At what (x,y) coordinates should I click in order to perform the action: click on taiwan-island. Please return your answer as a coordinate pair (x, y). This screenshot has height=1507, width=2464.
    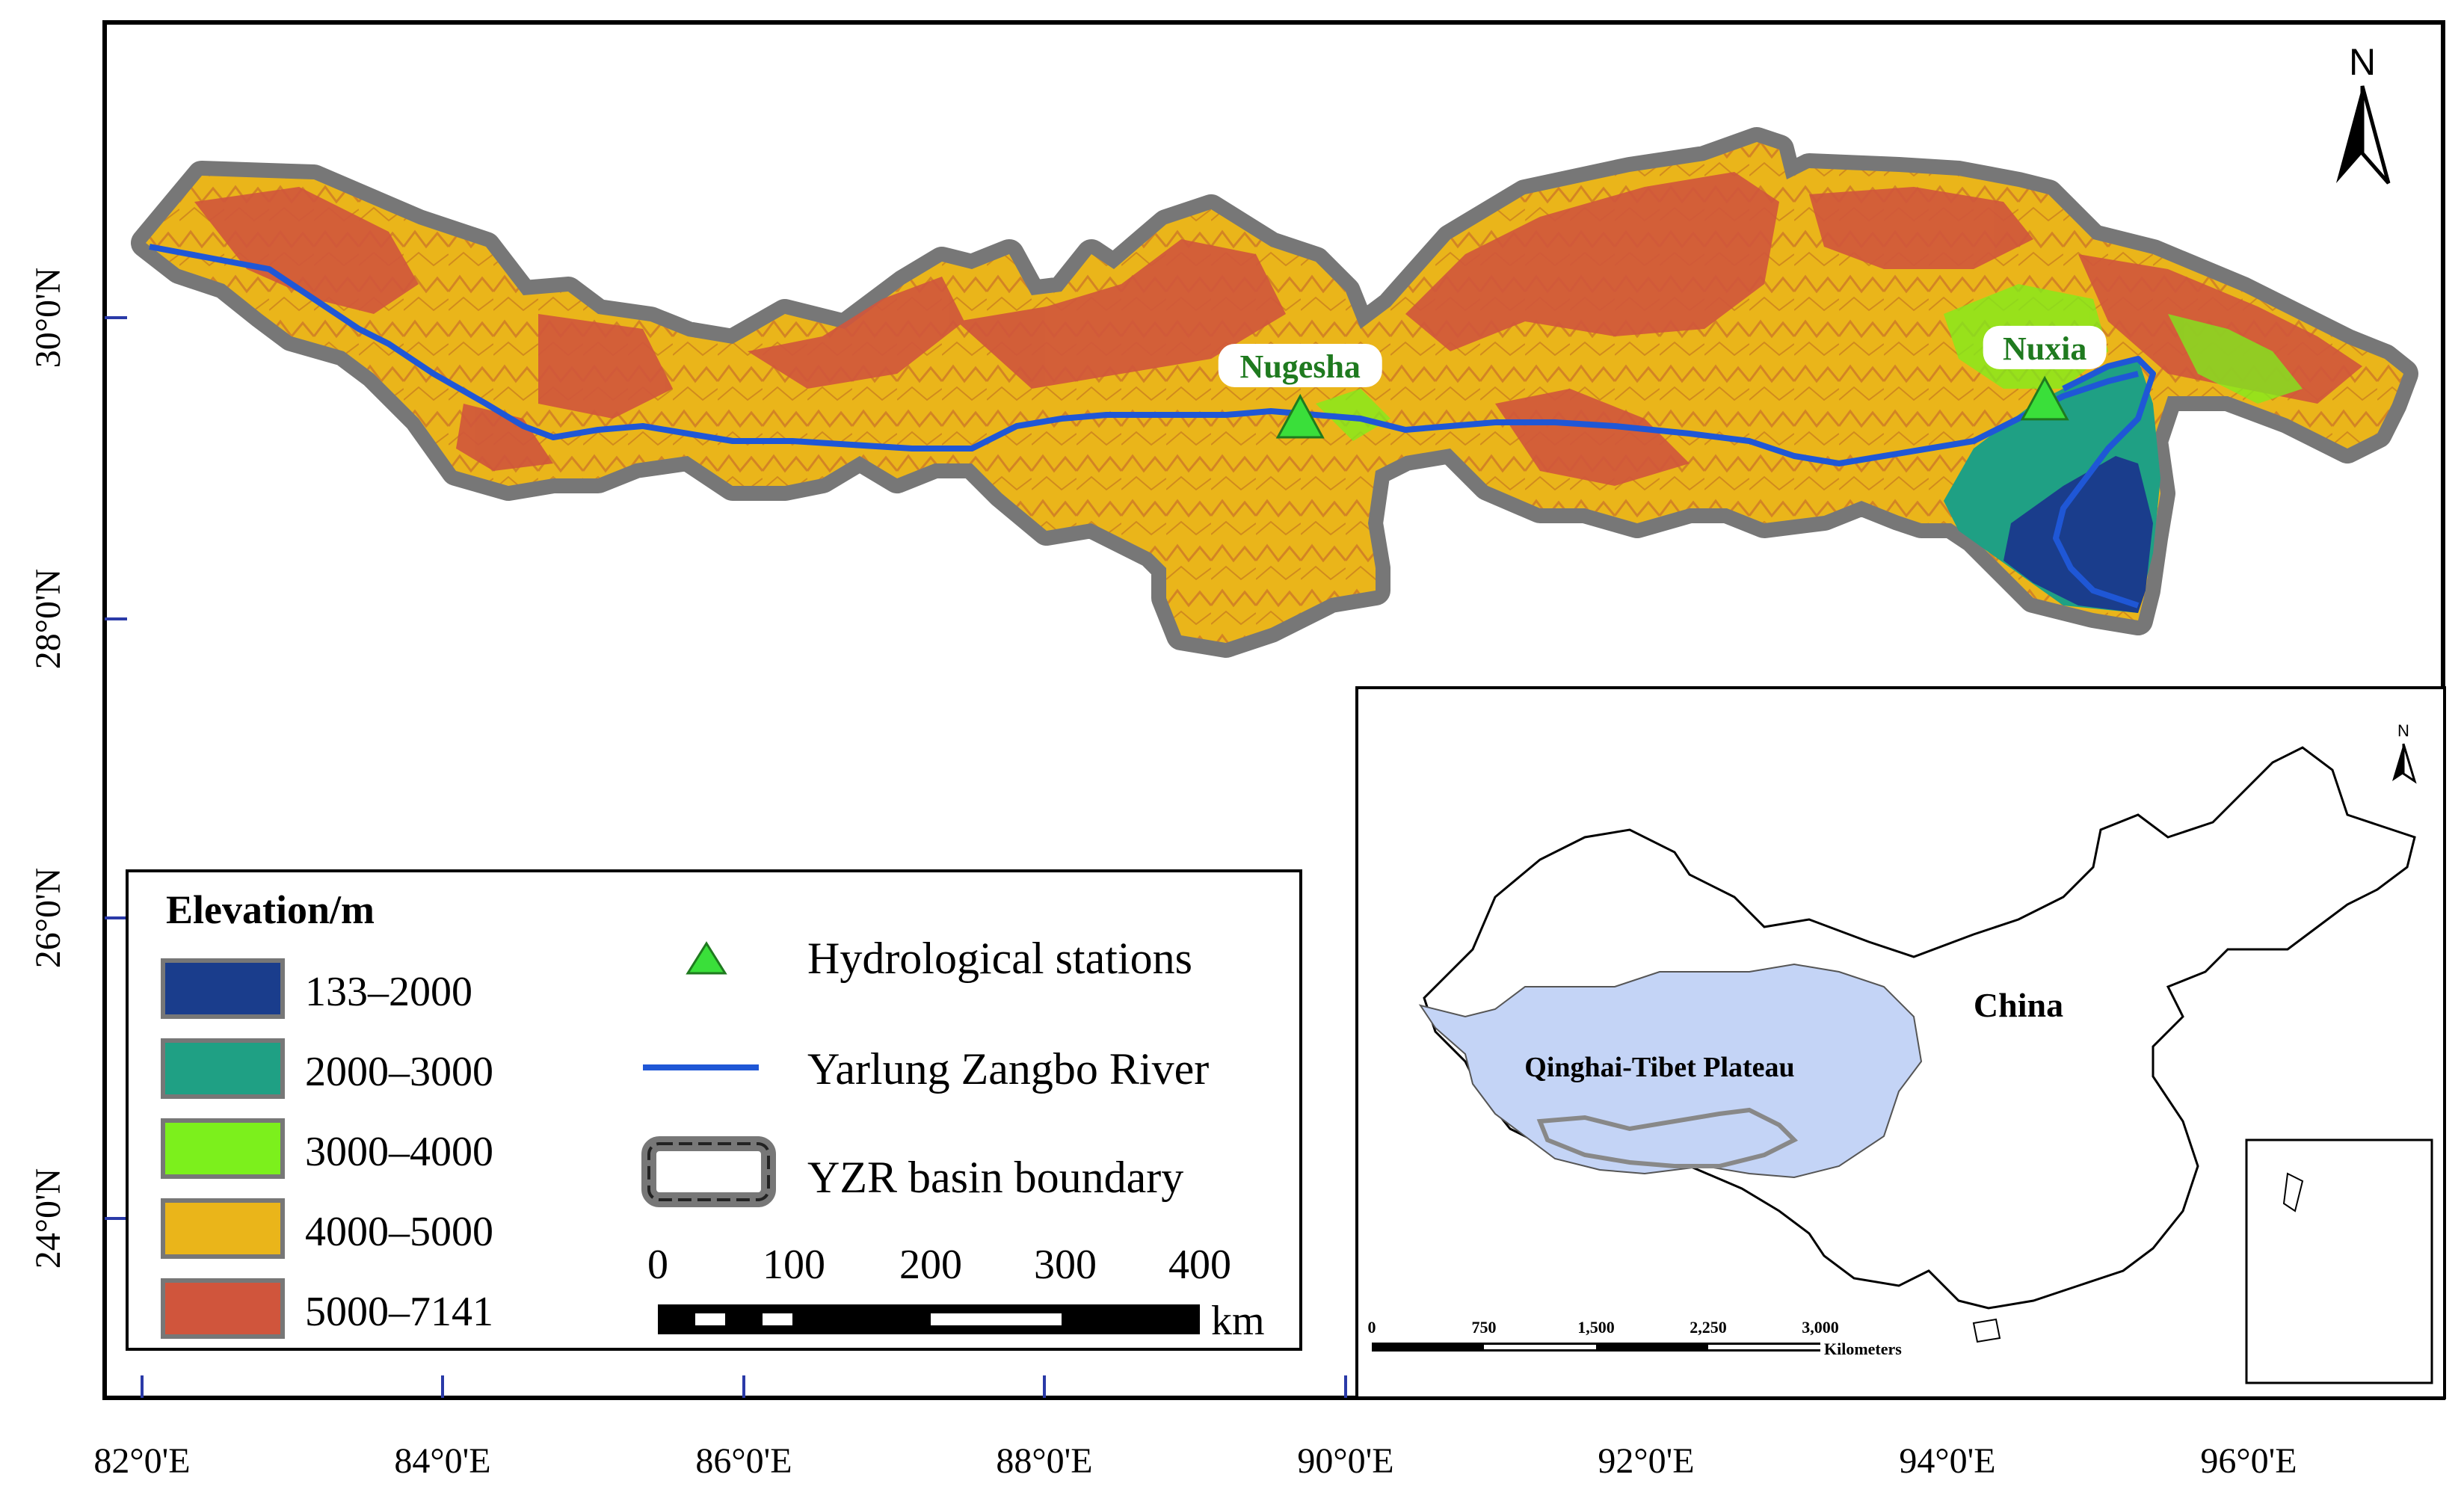
    Looking at the image, I should click on (2293, 1192).